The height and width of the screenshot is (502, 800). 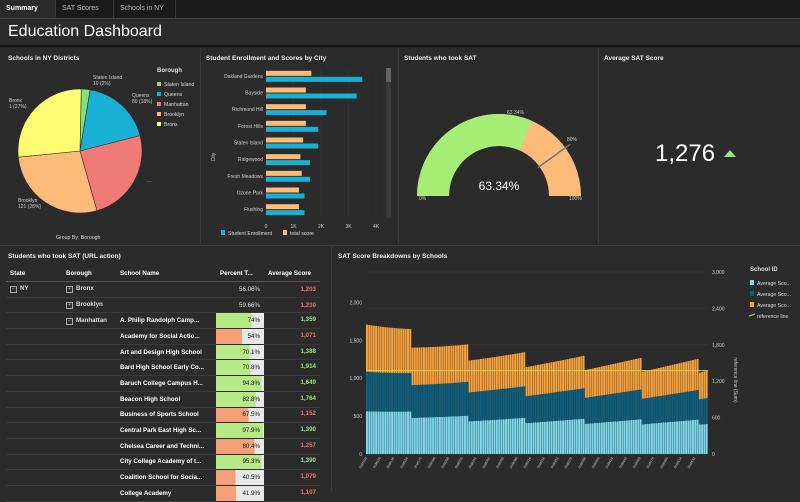 What do you see at coordinates (28, 9) in the screenshot?
I see `tab-summary: Summary` at bounding box center [28, 9].